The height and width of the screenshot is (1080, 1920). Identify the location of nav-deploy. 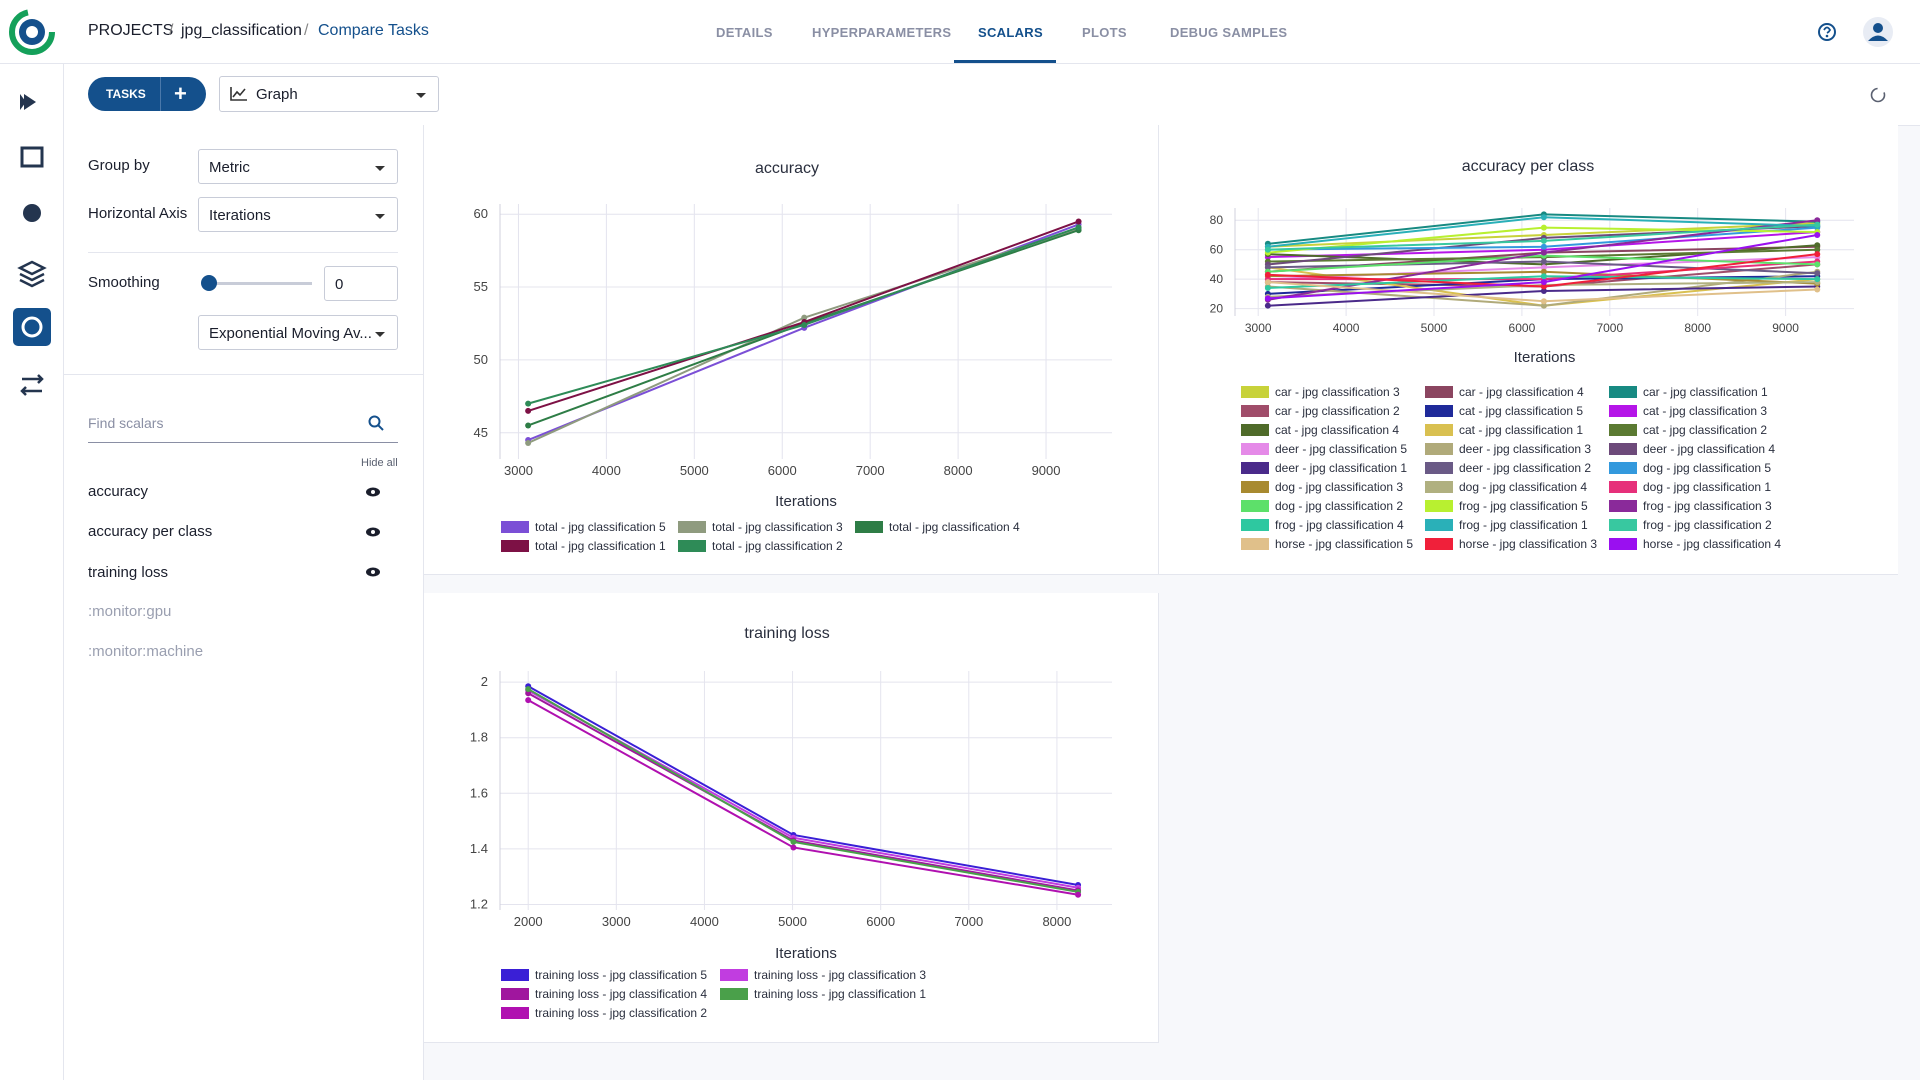
(32, 213).